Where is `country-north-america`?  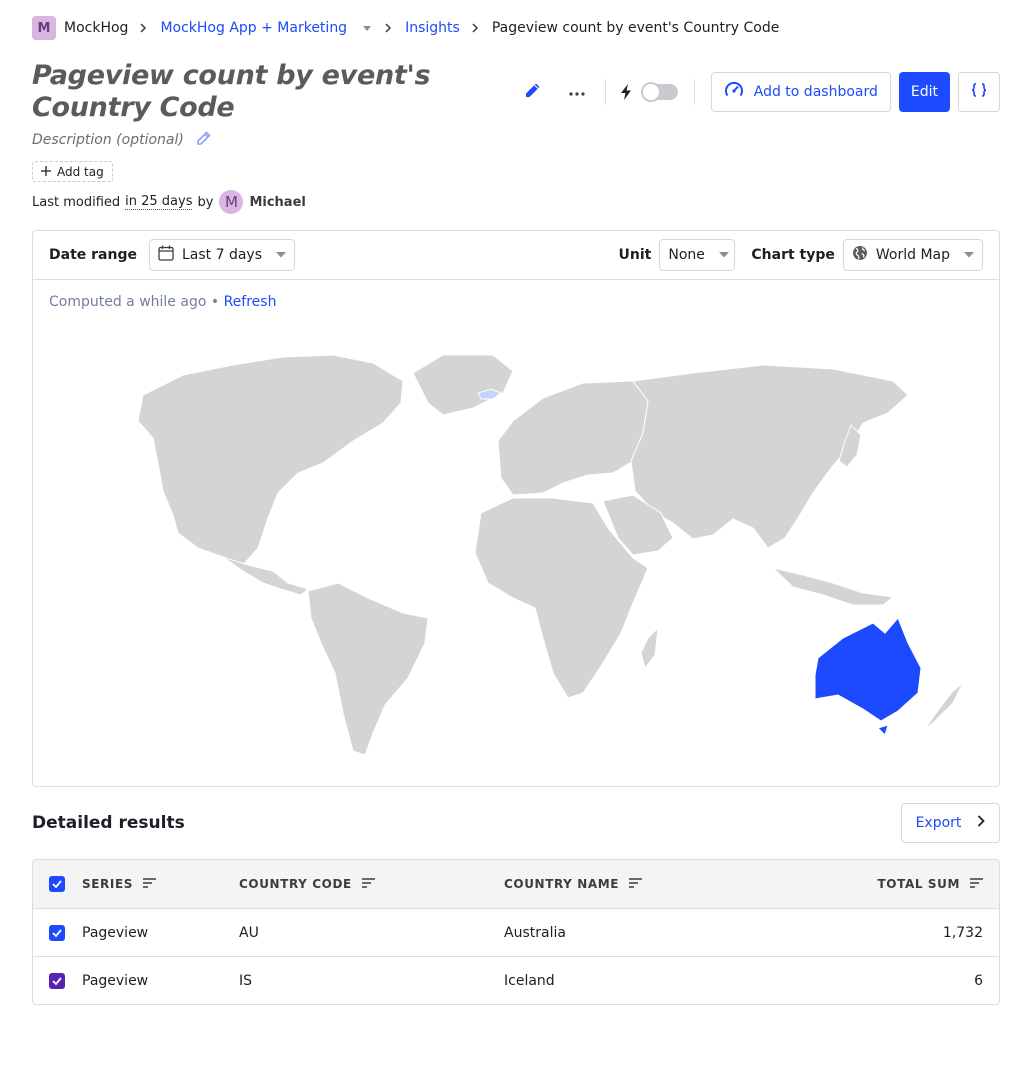
country-north-america is located at coordinates (270, 460).